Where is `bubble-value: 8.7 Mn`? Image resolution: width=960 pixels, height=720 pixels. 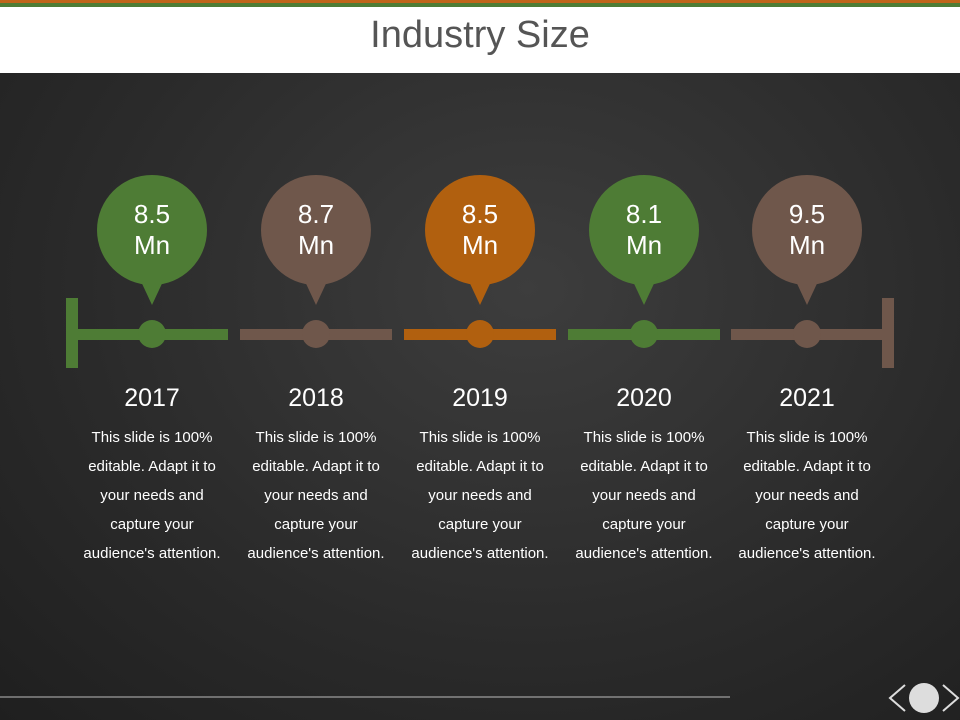
bubble-value: 8.7 Mn is located at coordinates (316, 229).